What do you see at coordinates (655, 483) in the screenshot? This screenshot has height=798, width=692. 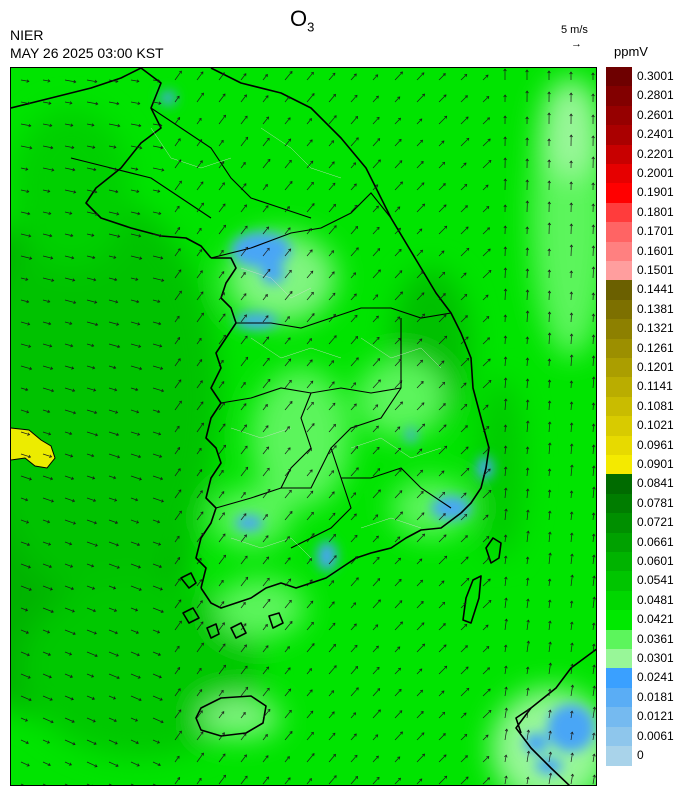 I see `colorbar-label: 0.0841` at bounding box center [655, 483].